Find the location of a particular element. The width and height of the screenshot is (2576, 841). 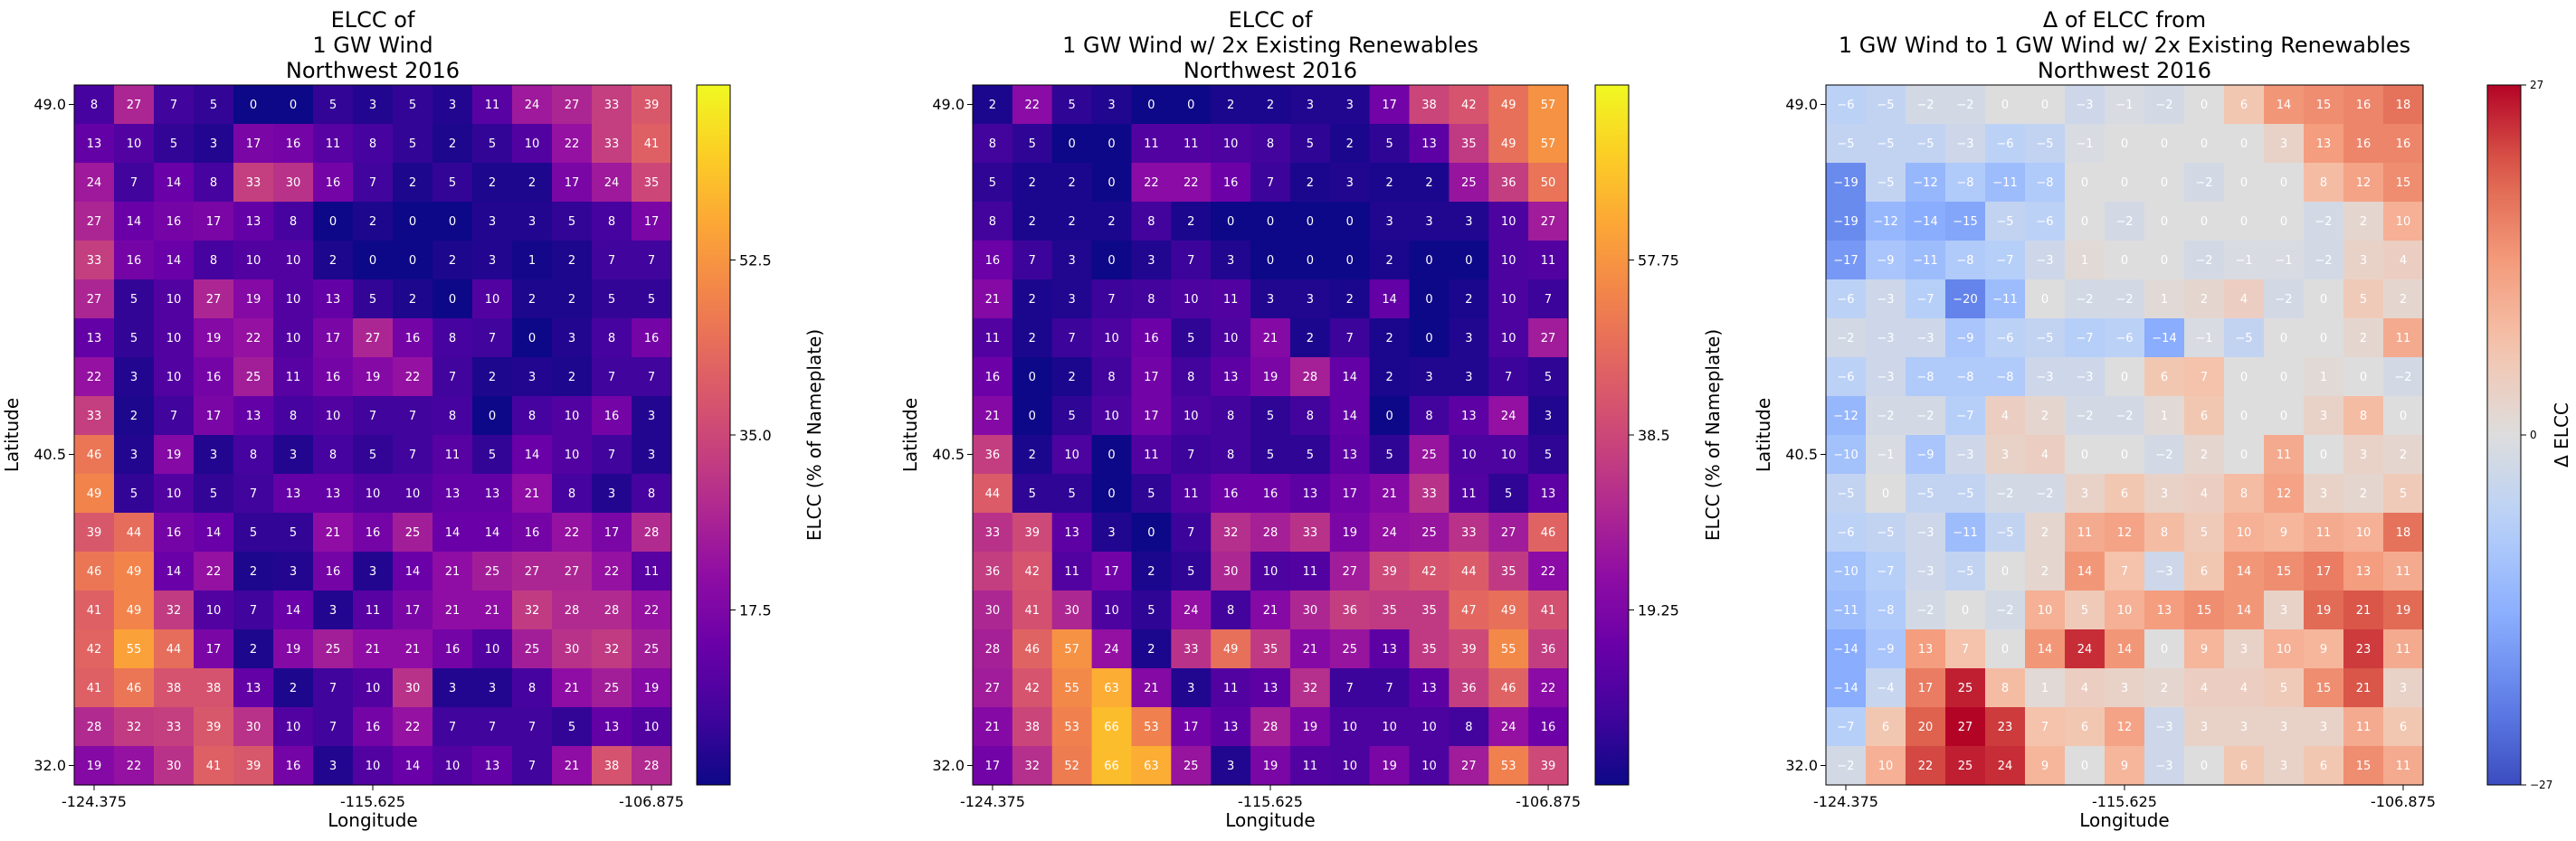

cell-value-label: 46 is located at coordinates (1033, 650).